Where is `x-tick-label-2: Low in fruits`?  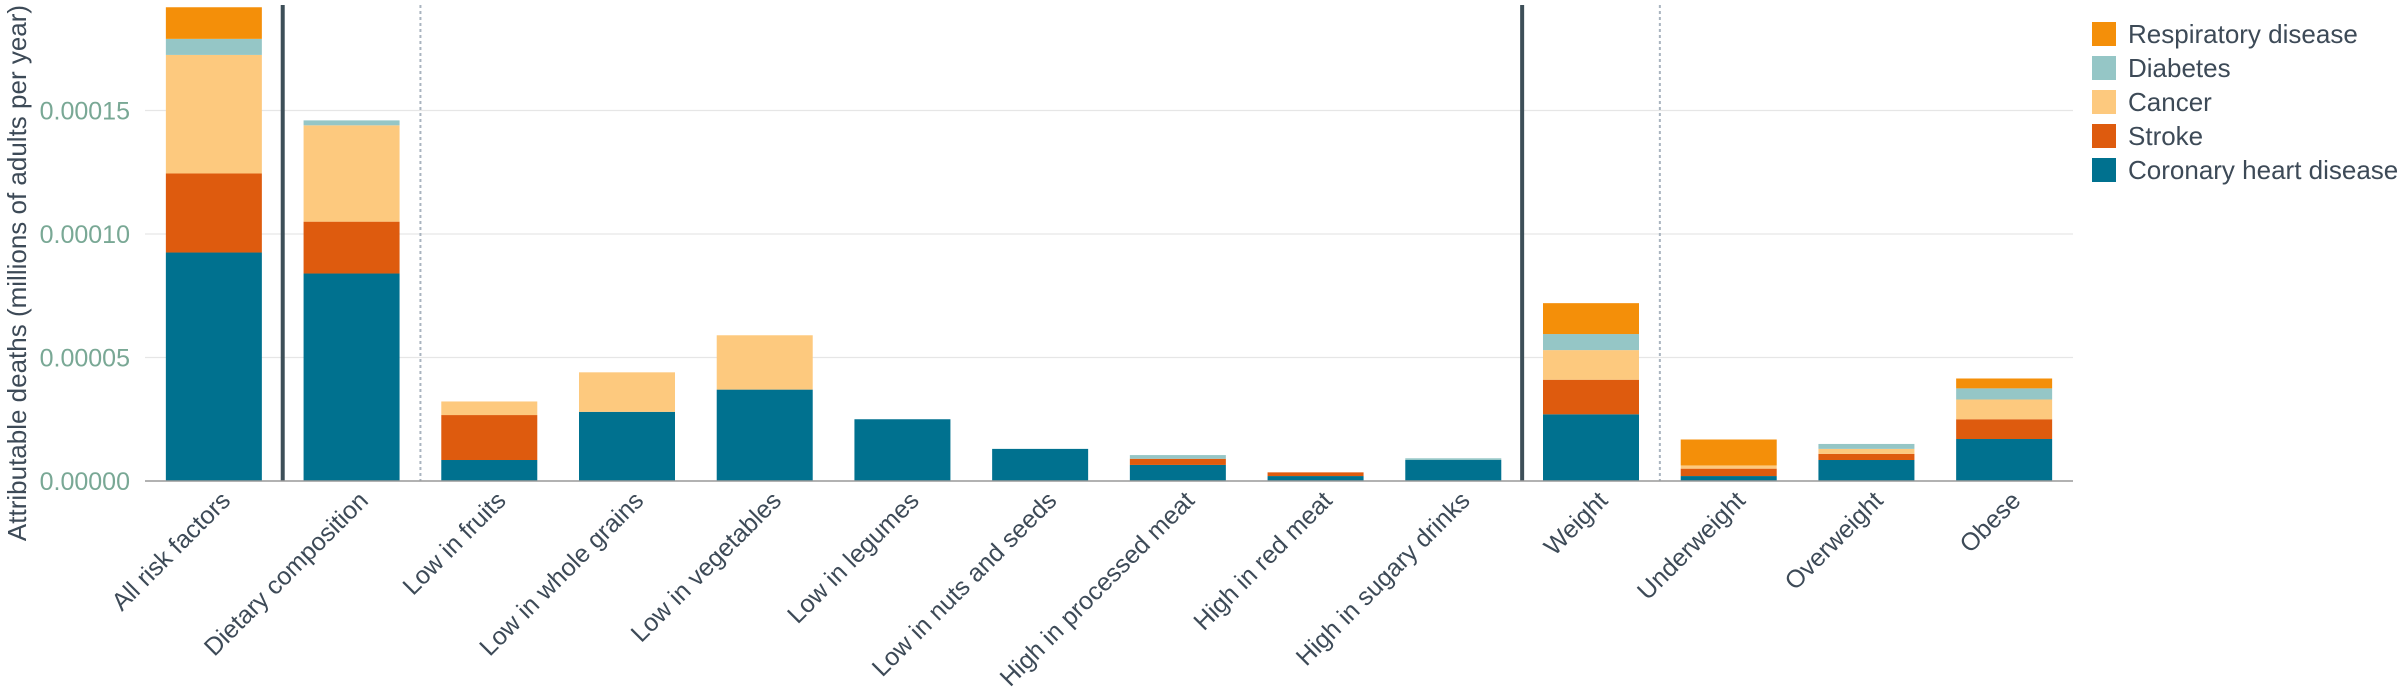
x-tick-label-2: Low in fruits is located at coordinates (454, 543).